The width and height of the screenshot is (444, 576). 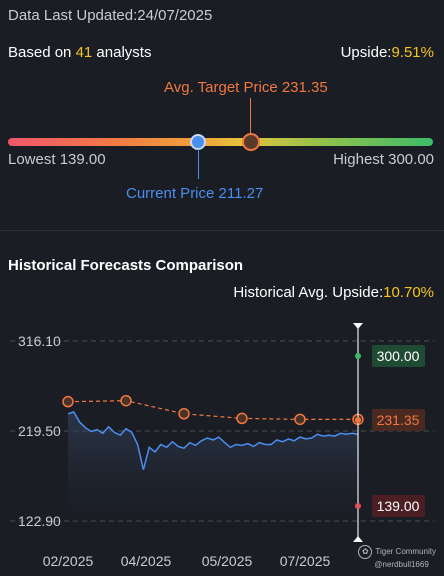 I want to click on current-price-marker, so click(x=198, y=142).